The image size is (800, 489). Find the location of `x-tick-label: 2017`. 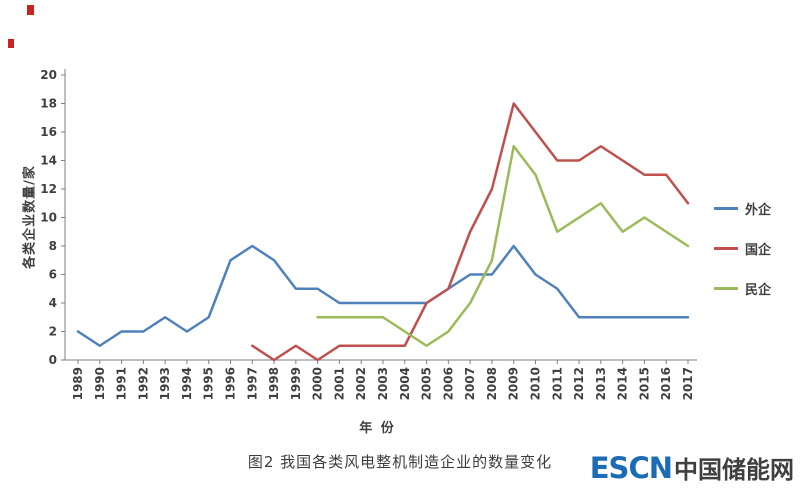

x-tick-label: 2017 is located at coordinates (688, 383).